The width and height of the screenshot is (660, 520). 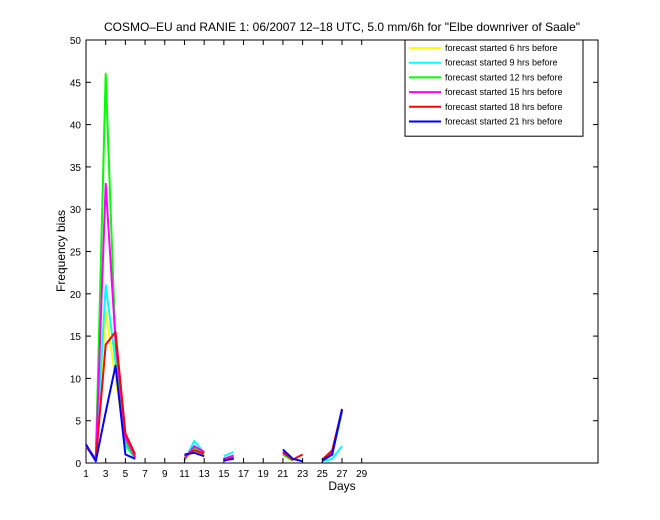 I want to click on x-tick-label: 23, so click(x=303, y=474).